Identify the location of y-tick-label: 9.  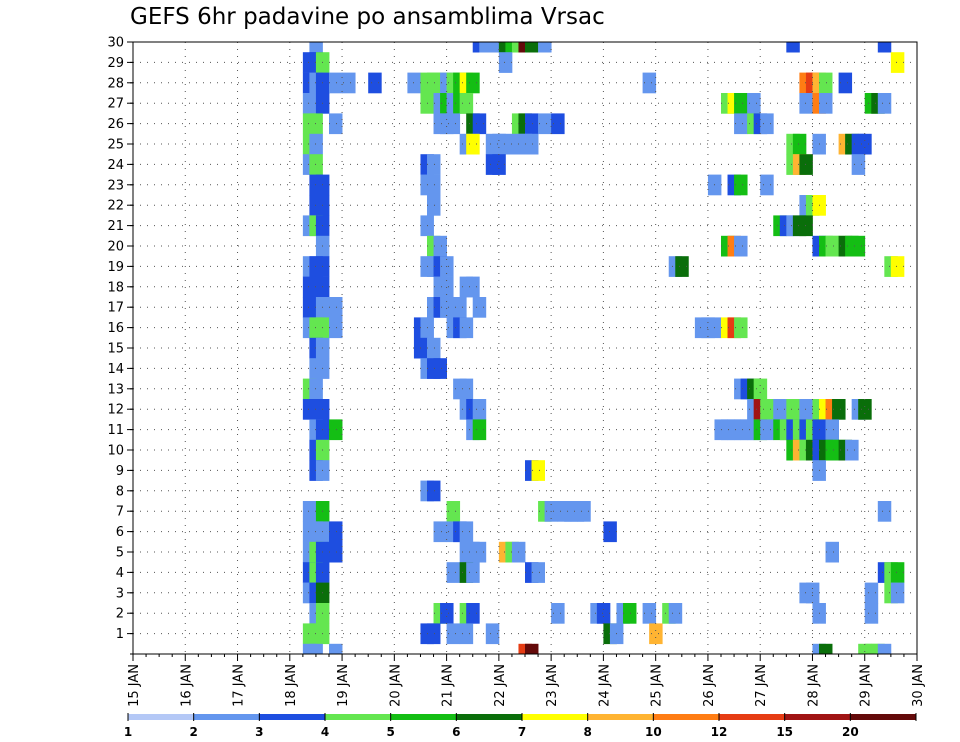
(120, 471).